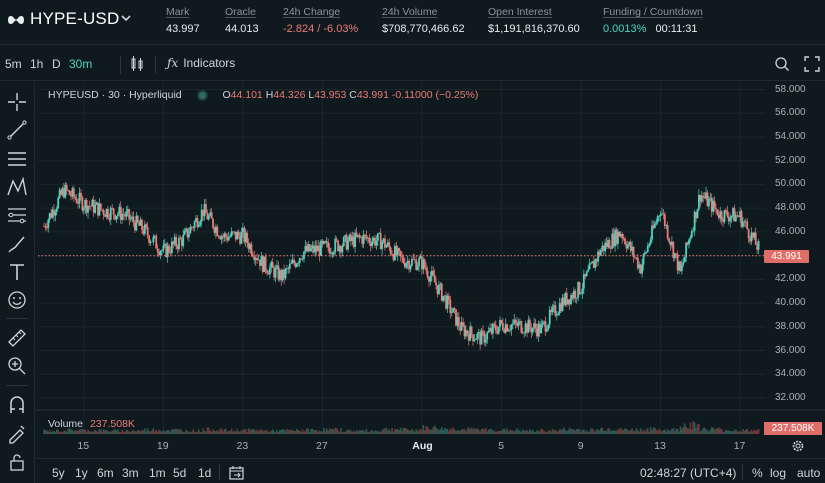 Image resolution: width=825 pixels, height=483 pixels. What do you see at coordinates (17, 244) in the screenshot?
I see `brush-tool` at bounding box center [17, 244].